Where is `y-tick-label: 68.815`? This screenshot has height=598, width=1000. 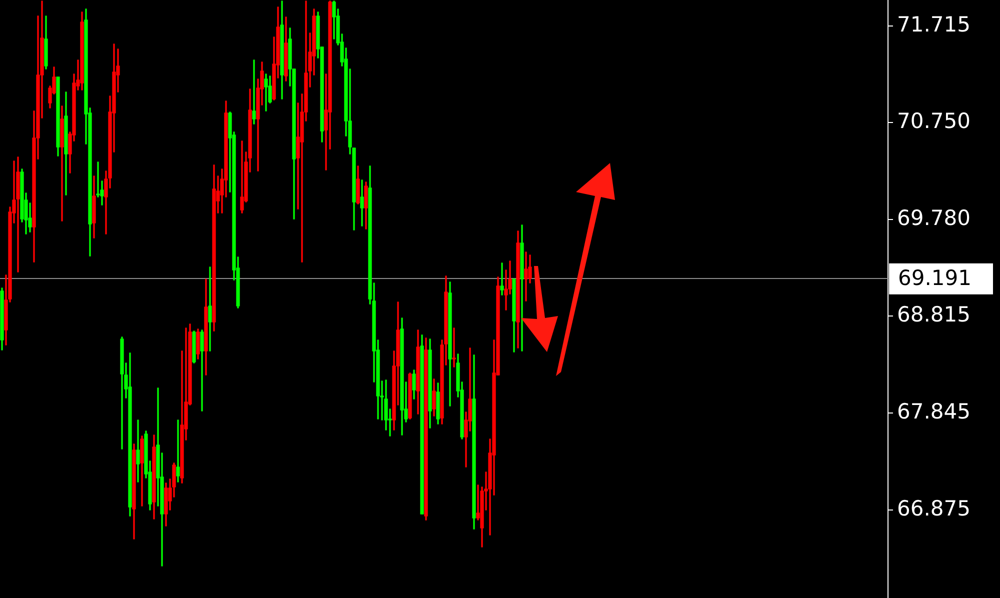 y-tick-label: 68.815 is located at coordinates (933, 314).